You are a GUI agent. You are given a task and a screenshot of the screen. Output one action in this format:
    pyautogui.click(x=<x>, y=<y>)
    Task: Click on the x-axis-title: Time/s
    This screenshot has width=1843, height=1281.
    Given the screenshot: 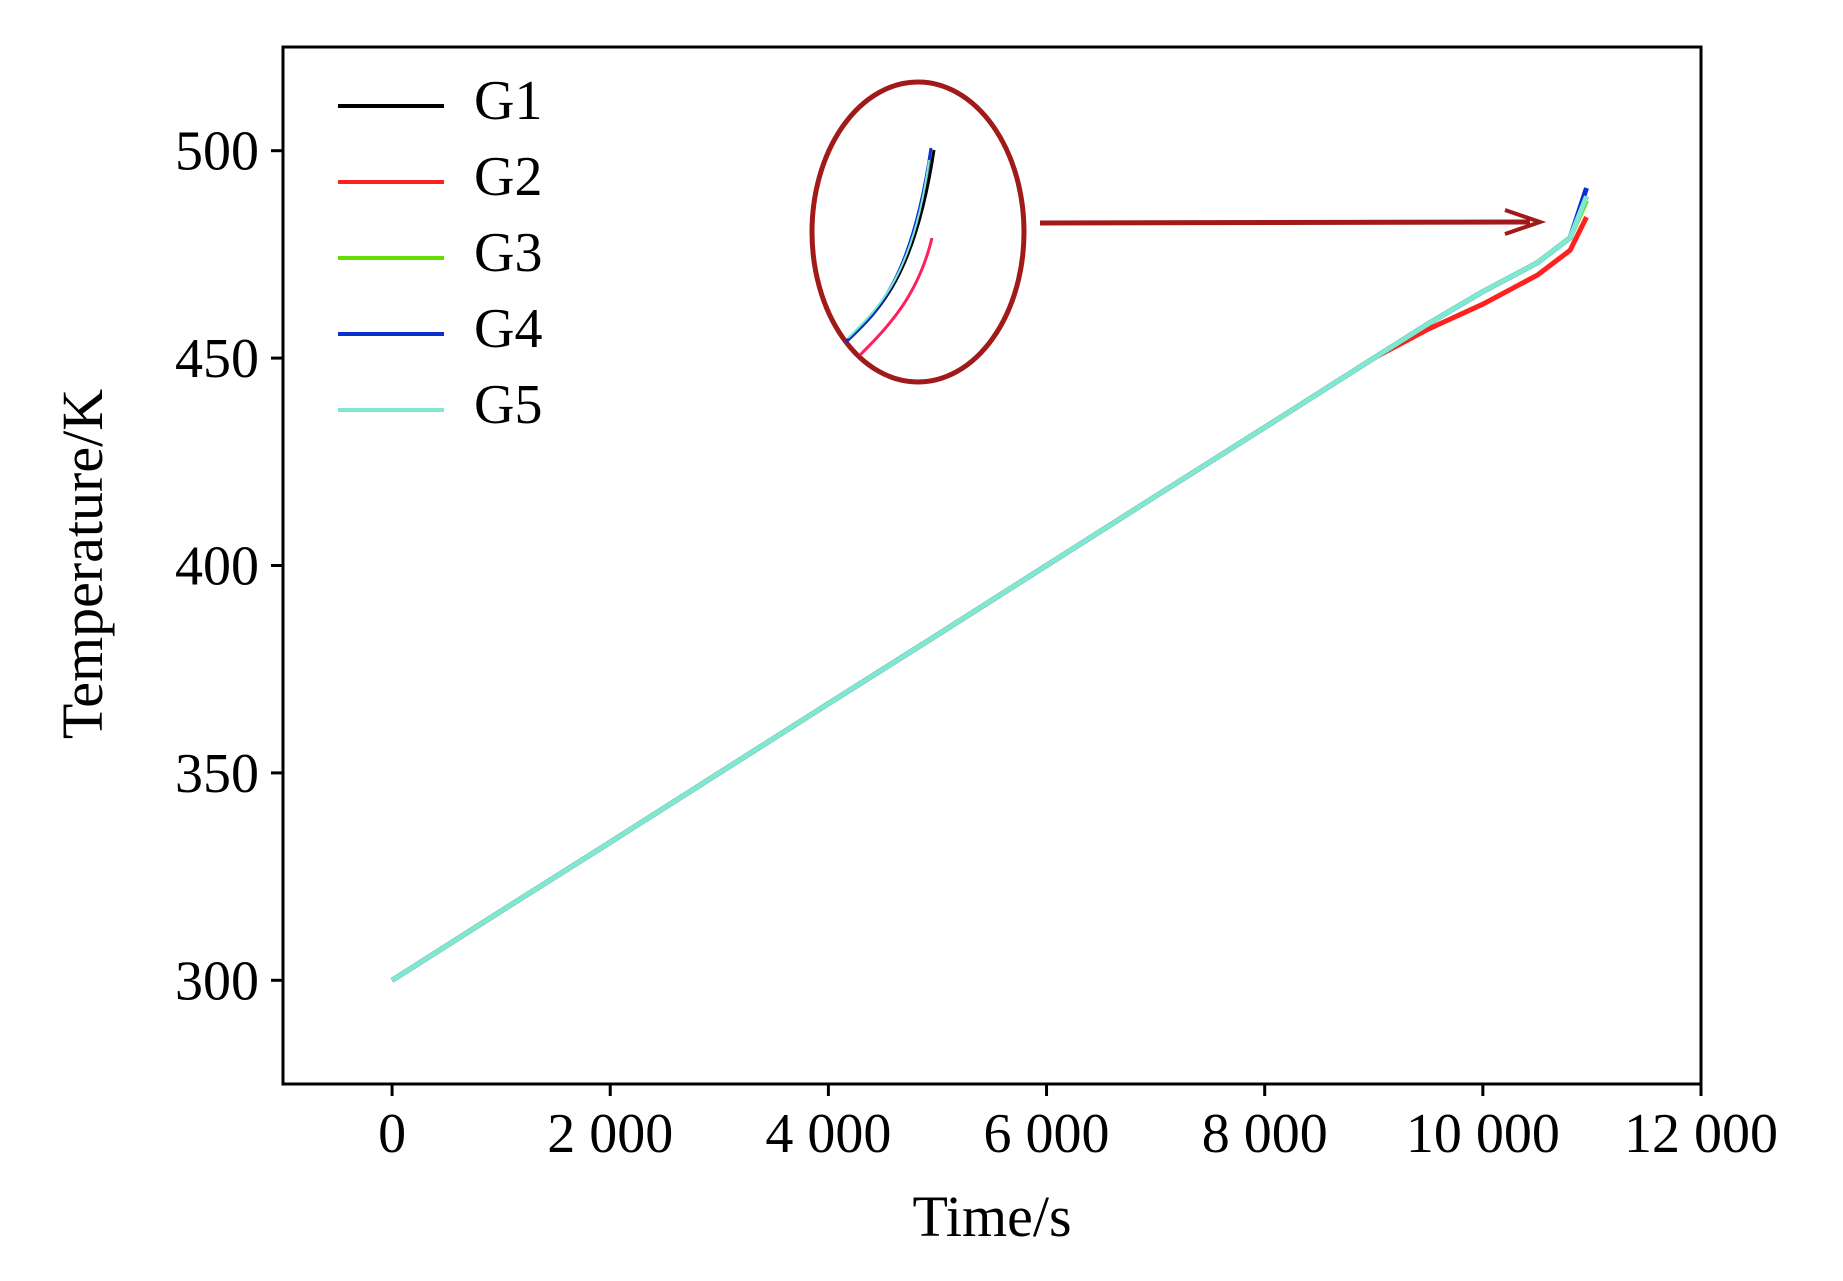 What is the action you would take?
    pyautogui.click(x=991, y=1216)
    